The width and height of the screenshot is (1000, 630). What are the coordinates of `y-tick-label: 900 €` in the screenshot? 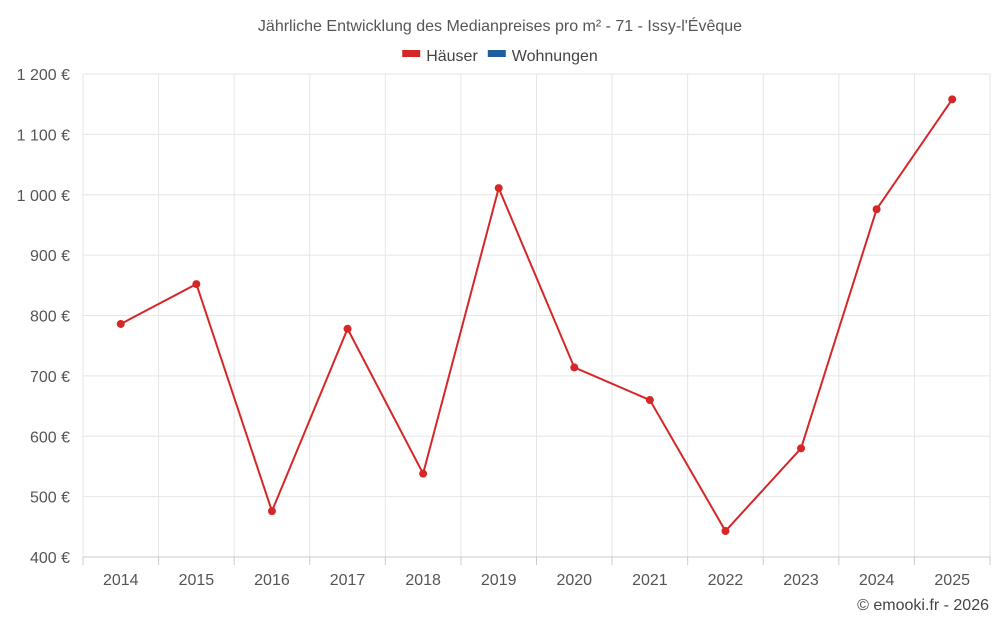 It's located at (50, 256).